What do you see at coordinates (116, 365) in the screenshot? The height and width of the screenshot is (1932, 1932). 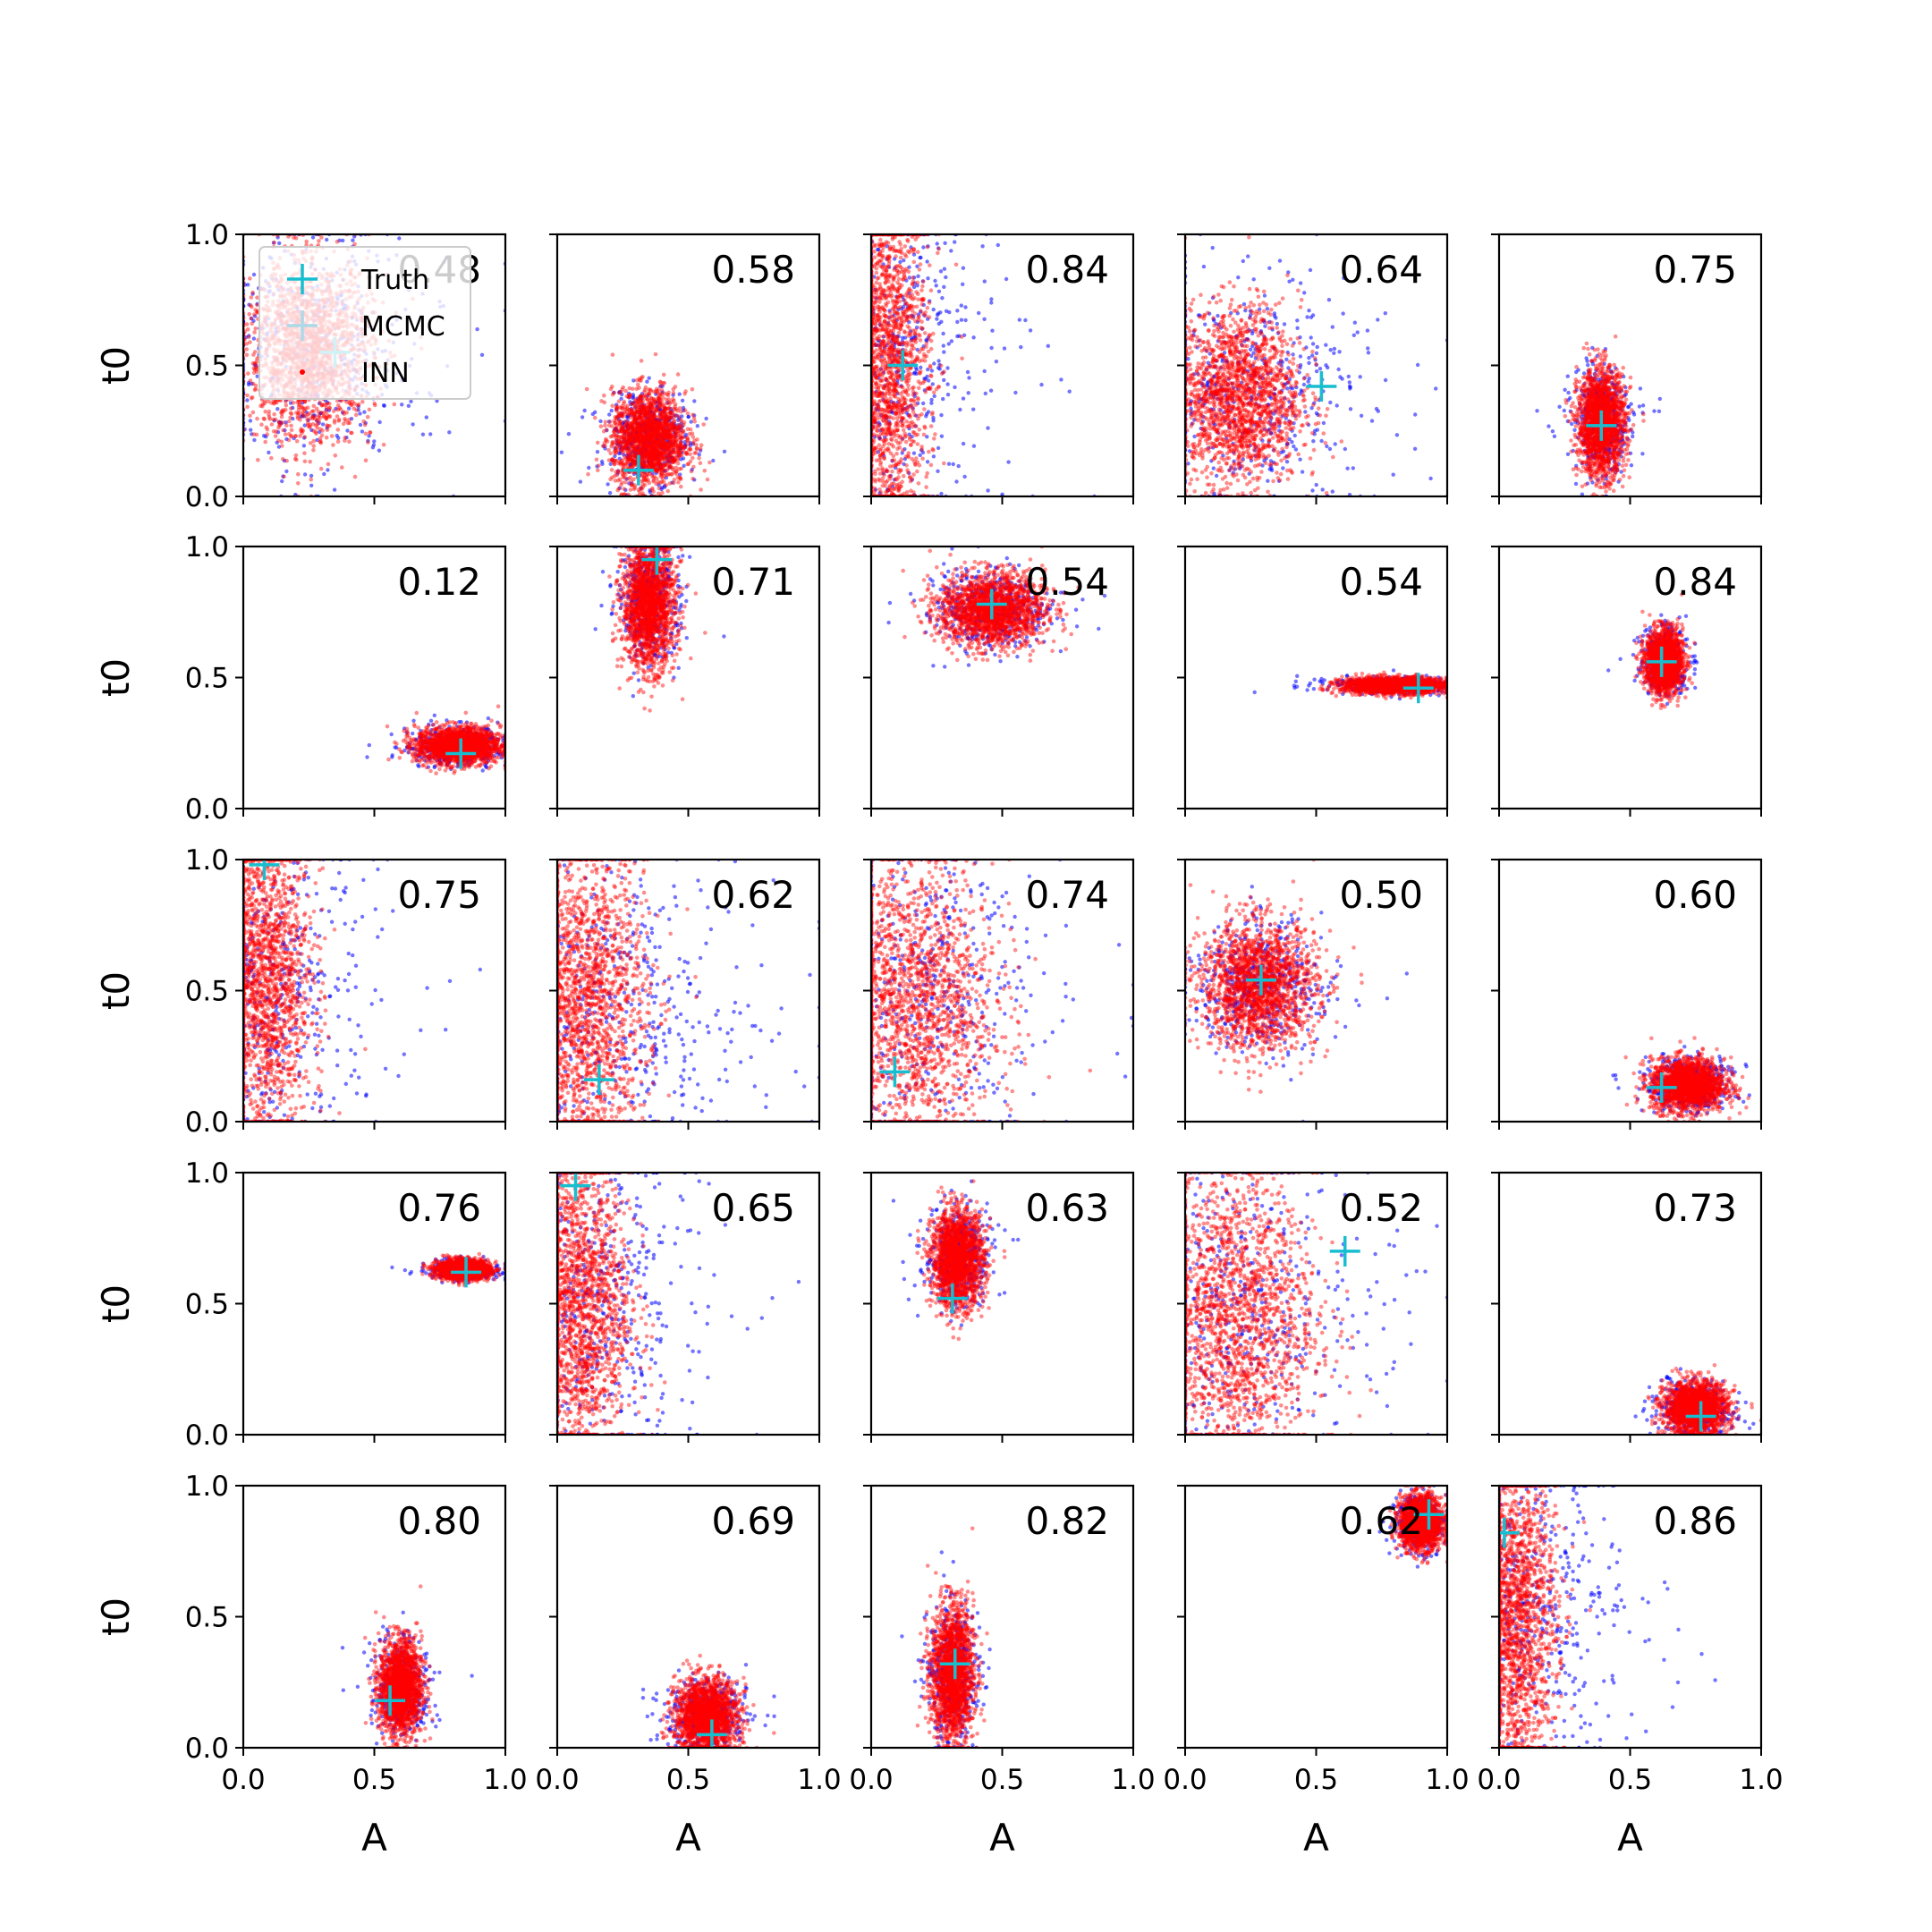 I see `y-axis-label: t0` at bounding box center [116, 365].